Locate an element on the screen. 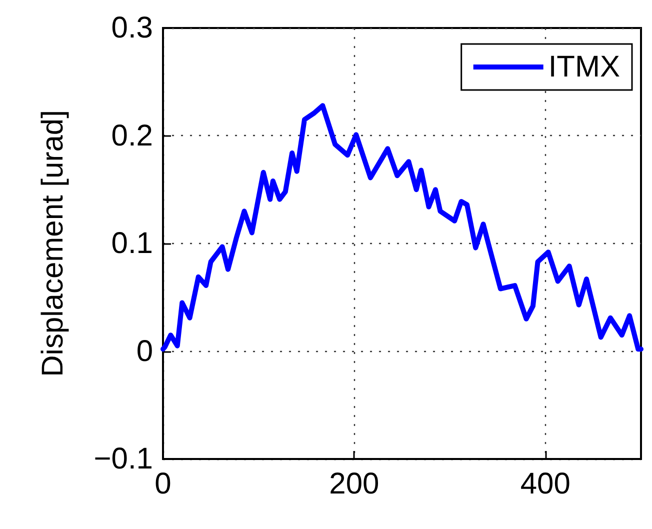 Image resolution: width=652 pixels, height=529 pixels. legend-label: ITMX is located at coordinates (584, 67).